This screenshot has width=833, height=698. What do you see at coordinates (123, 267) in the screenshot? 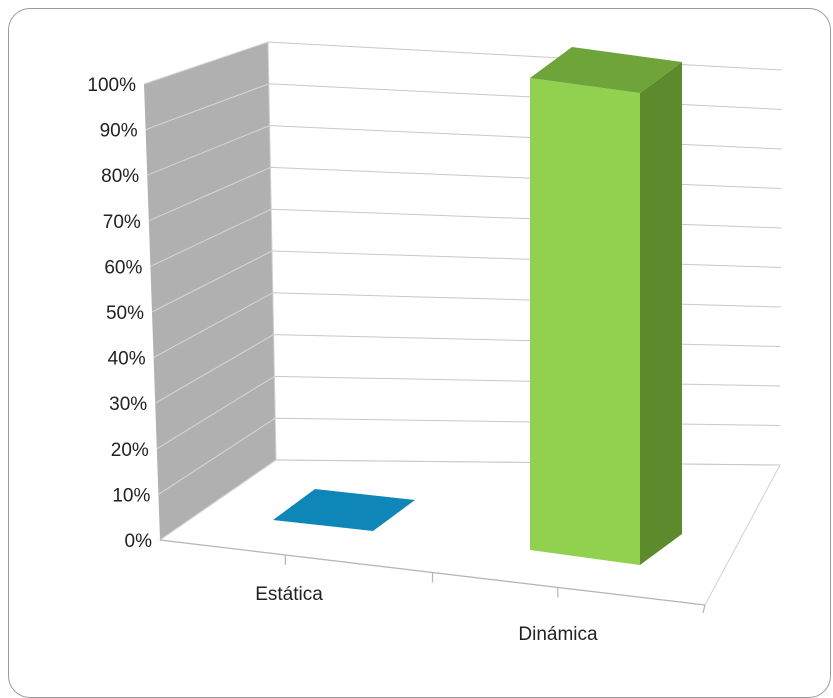
I see `y-tick-label: 60%` at bounding box center [123, 267].